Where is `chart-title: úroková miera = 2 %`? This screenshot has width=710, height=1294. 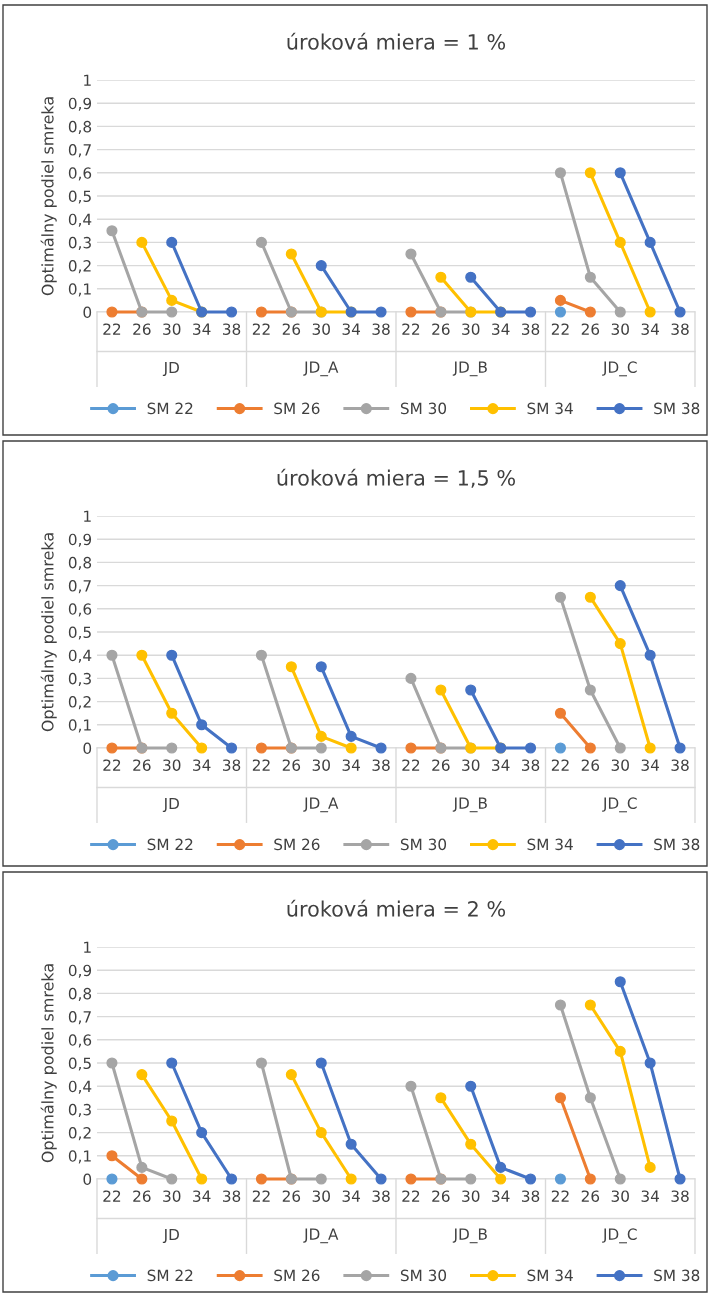 chart-title: úroková miera = 2 % is located at coordinates (396, 908).